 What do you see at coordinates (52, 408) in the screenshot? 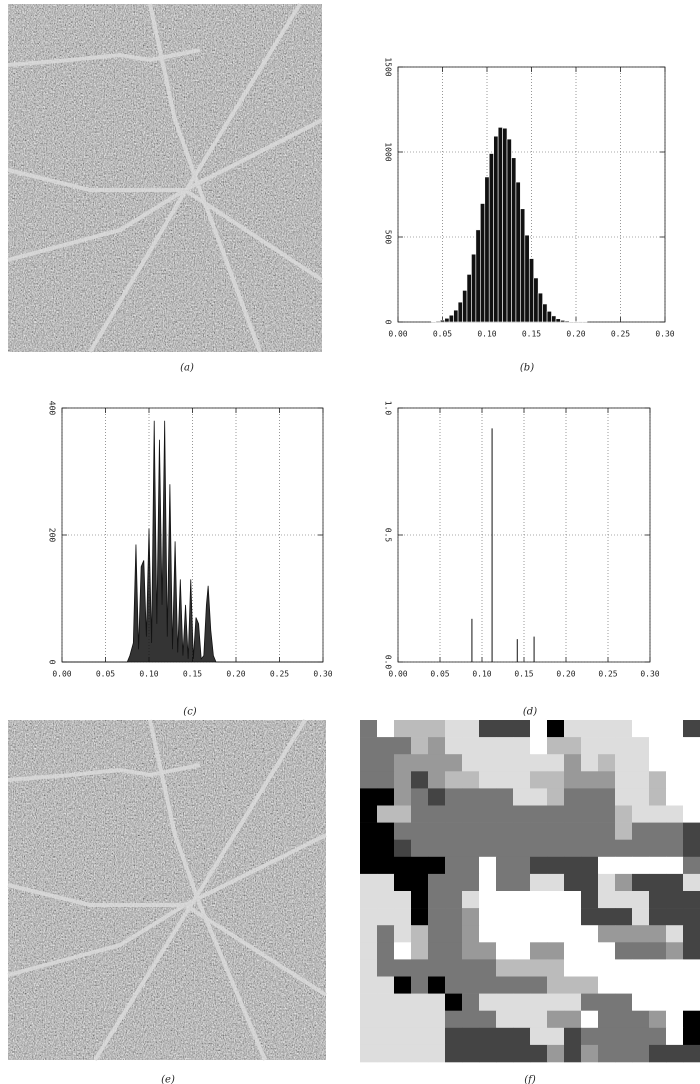
I see `y-tick-label: 400` at bounding box center [52, 408].